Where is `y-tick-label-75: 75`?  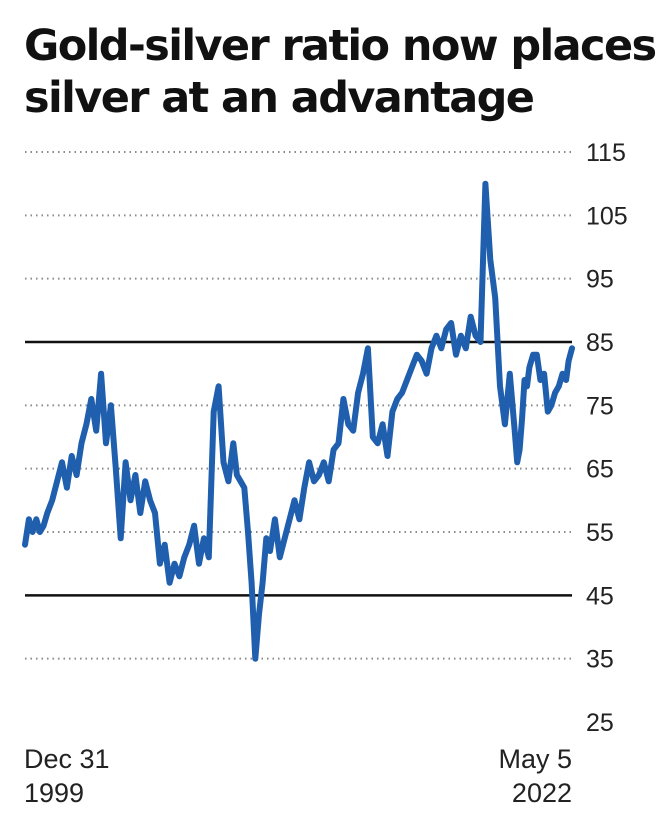
y-tick-label-75: 75 is located at coordinates (600, 406).